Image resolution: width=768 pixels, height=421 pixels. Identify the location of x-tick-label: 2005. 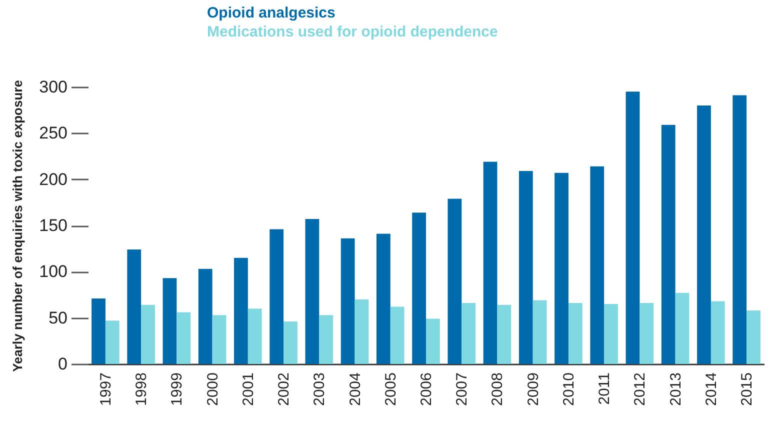
(391, 389).